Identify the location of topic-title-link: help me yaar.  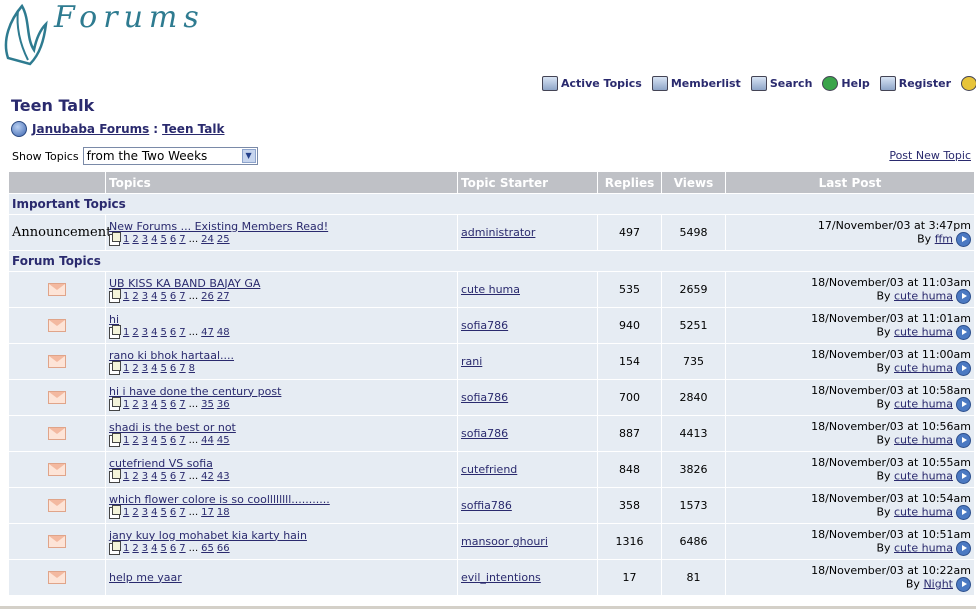
(145, 577).